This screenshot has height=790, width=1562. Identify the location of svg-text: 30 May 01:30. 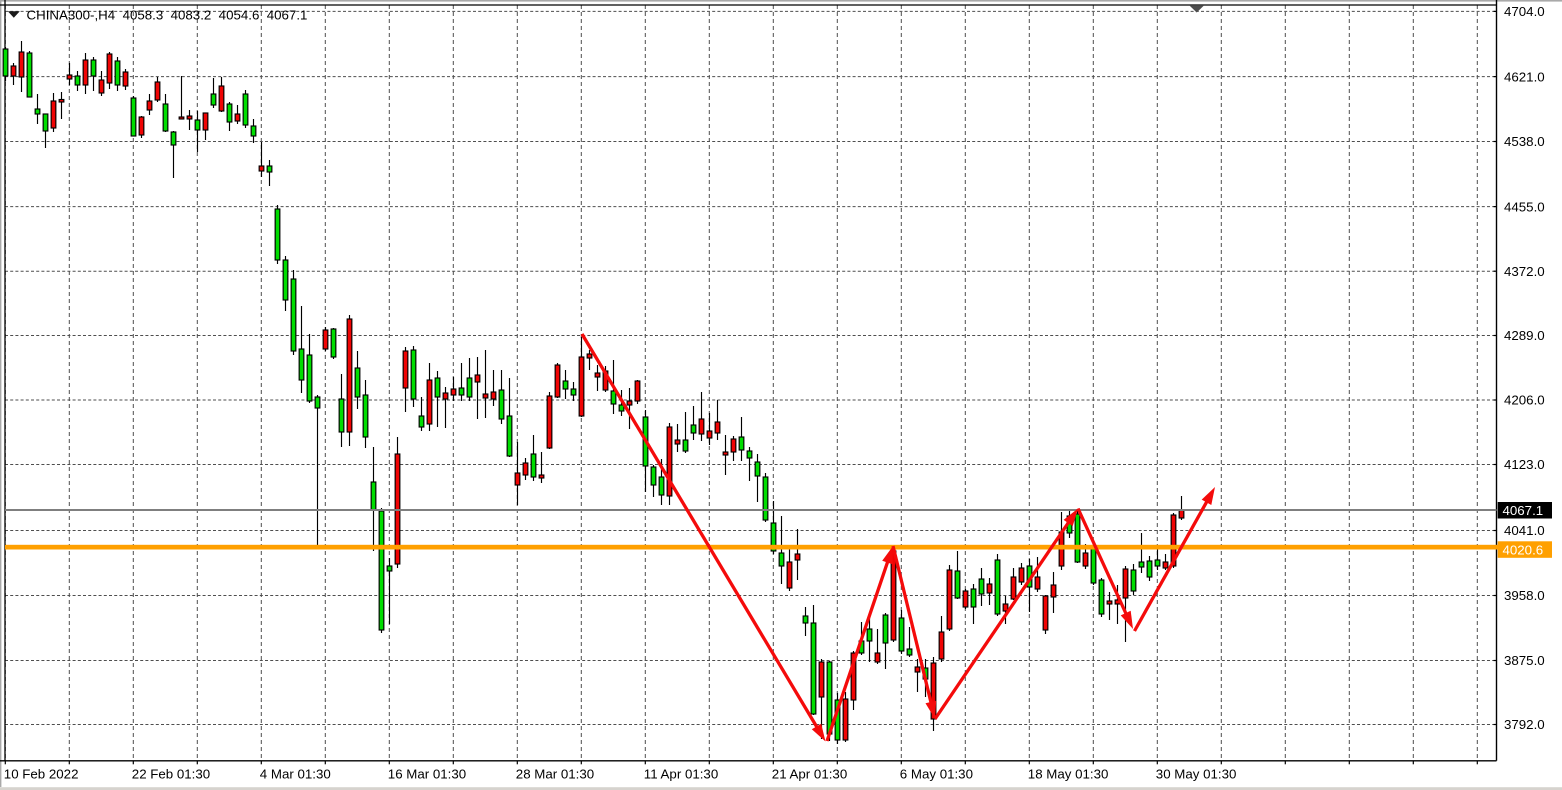
(1196, 773).